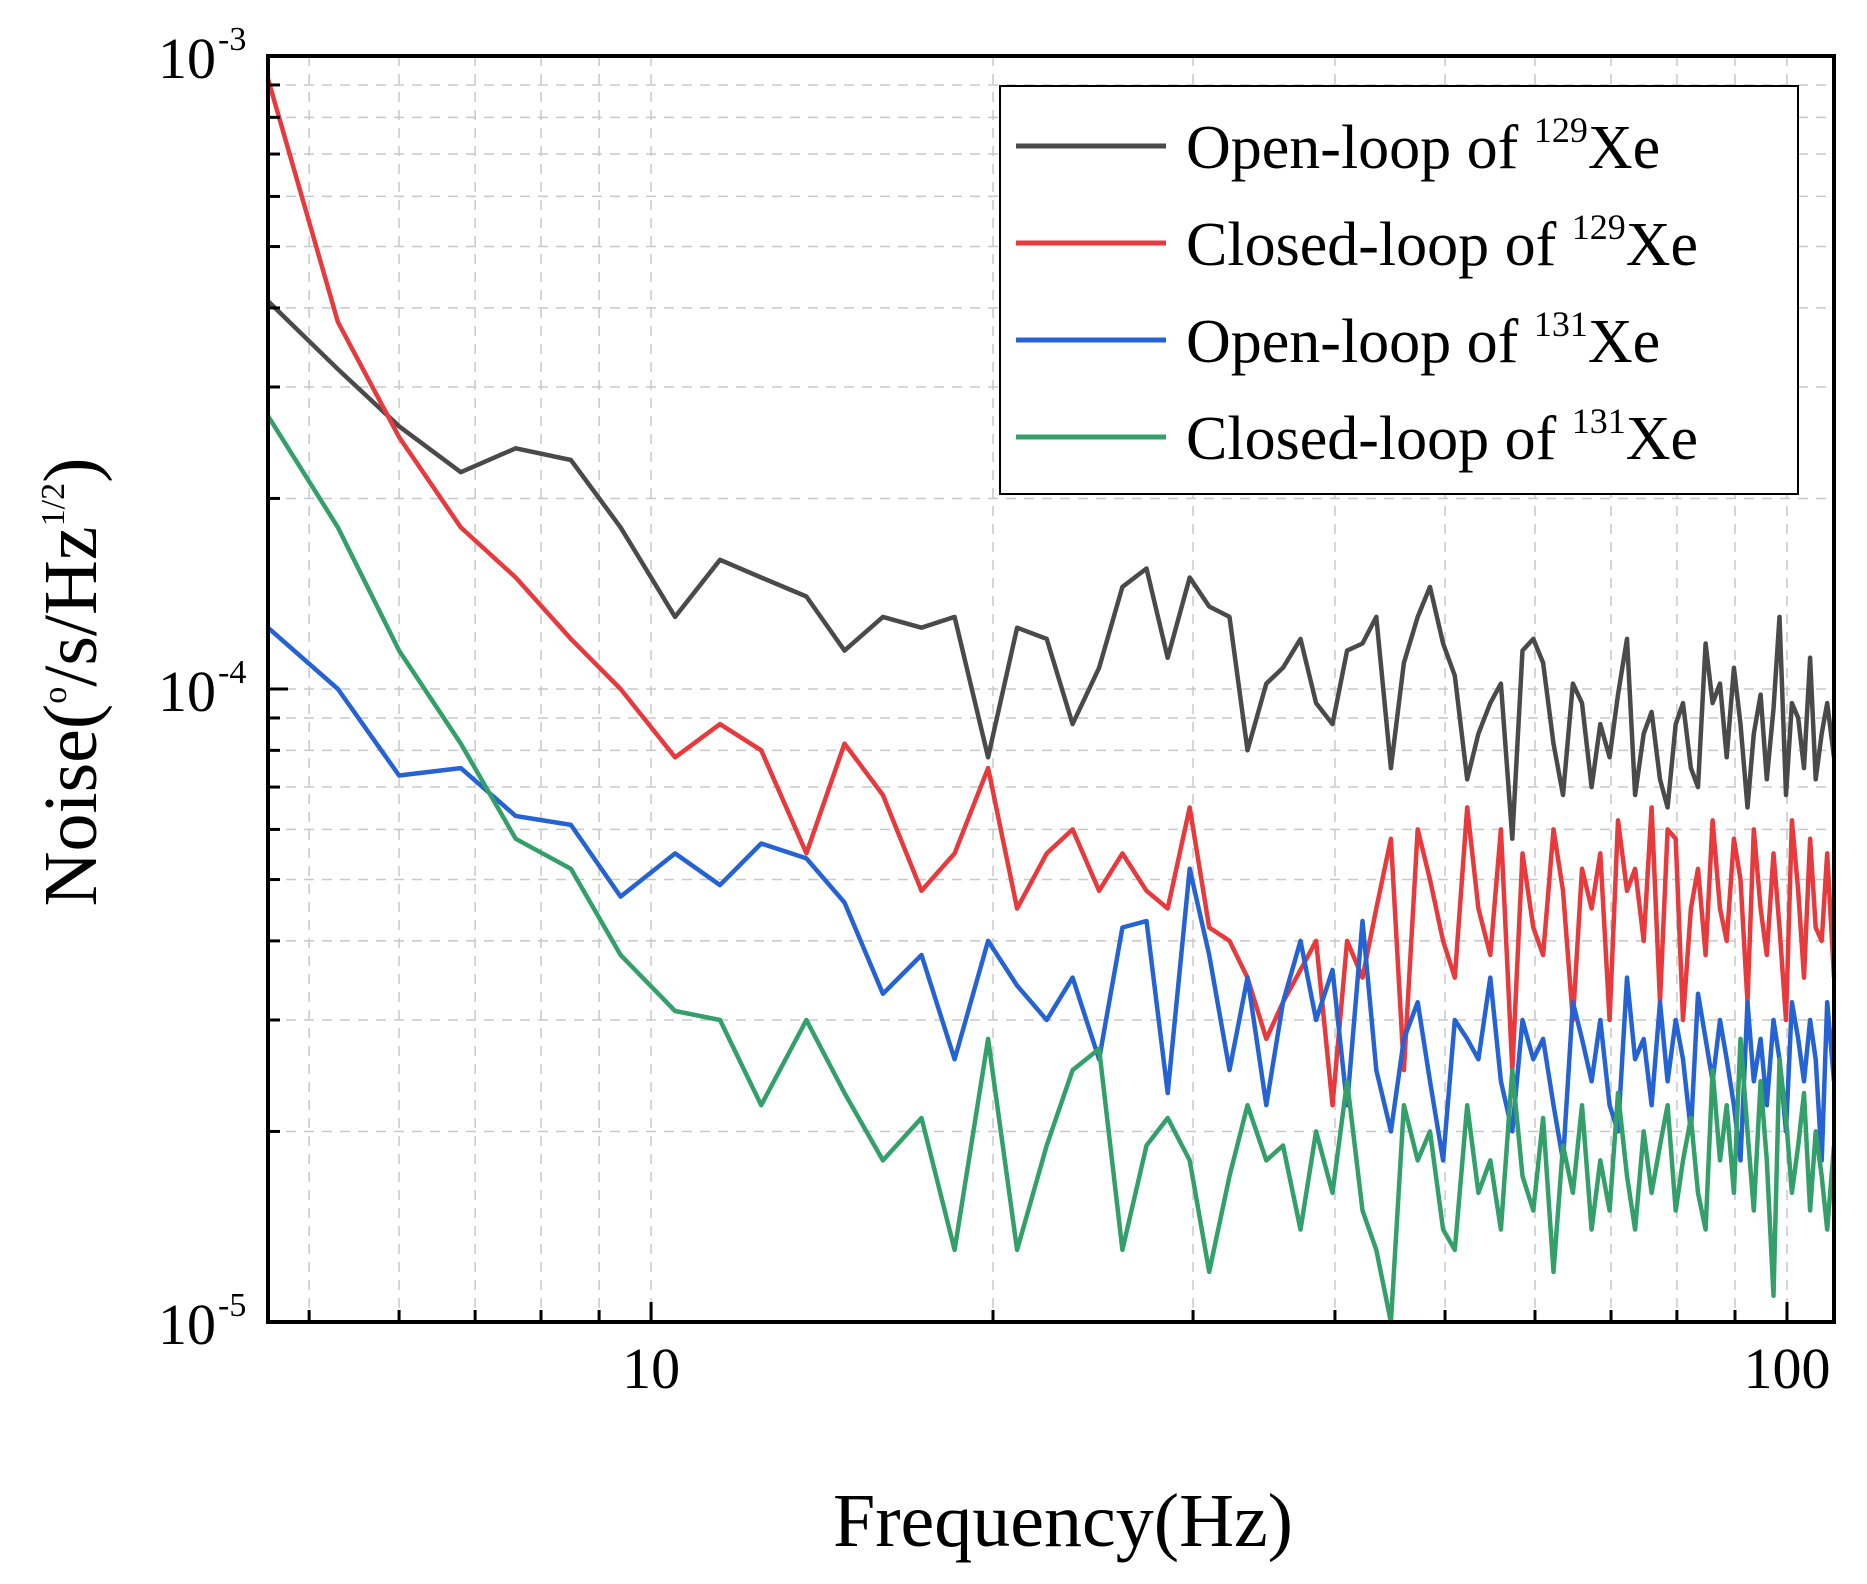 This screenshot has height=1584, width=1867. I want to click on y-tick-label-exponent: -4, so click(232, 672).